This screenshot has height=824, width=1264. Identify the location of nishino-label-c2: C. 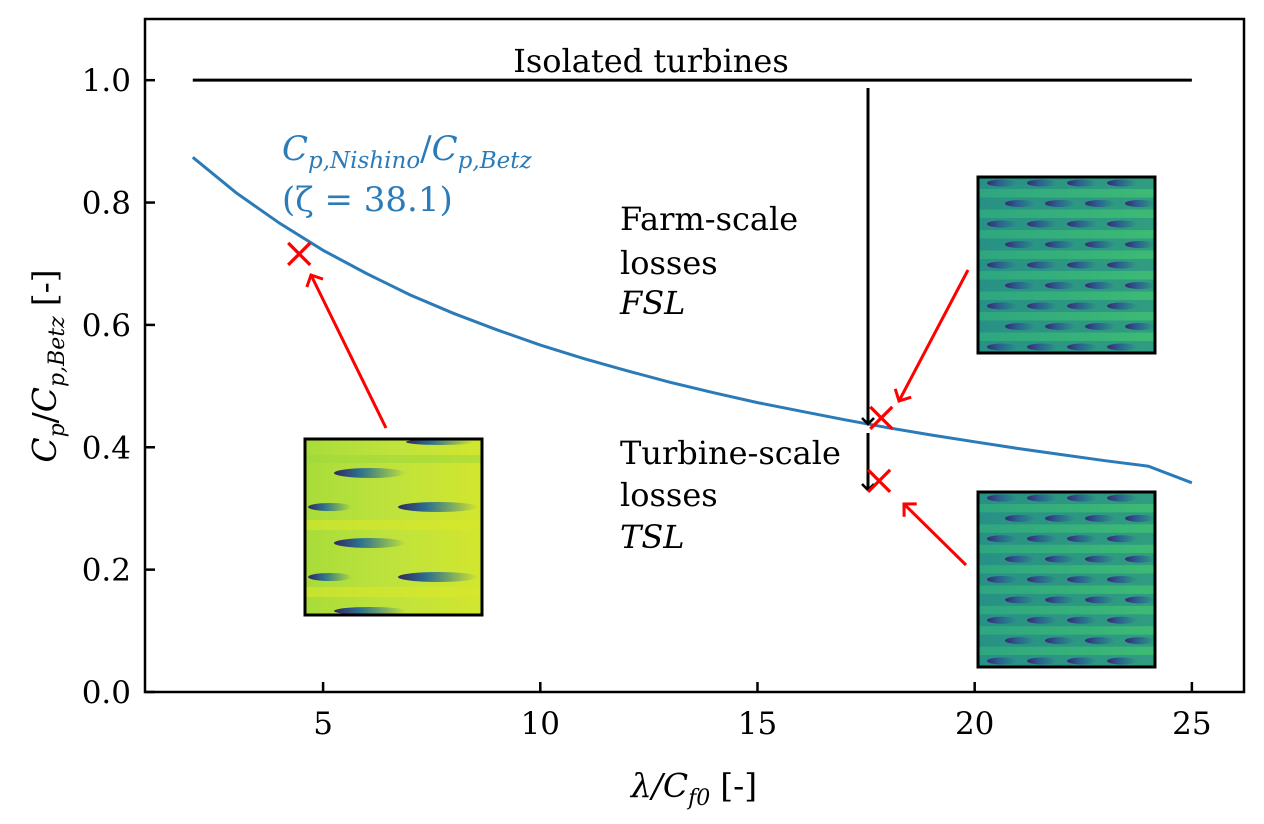
(445, 149).